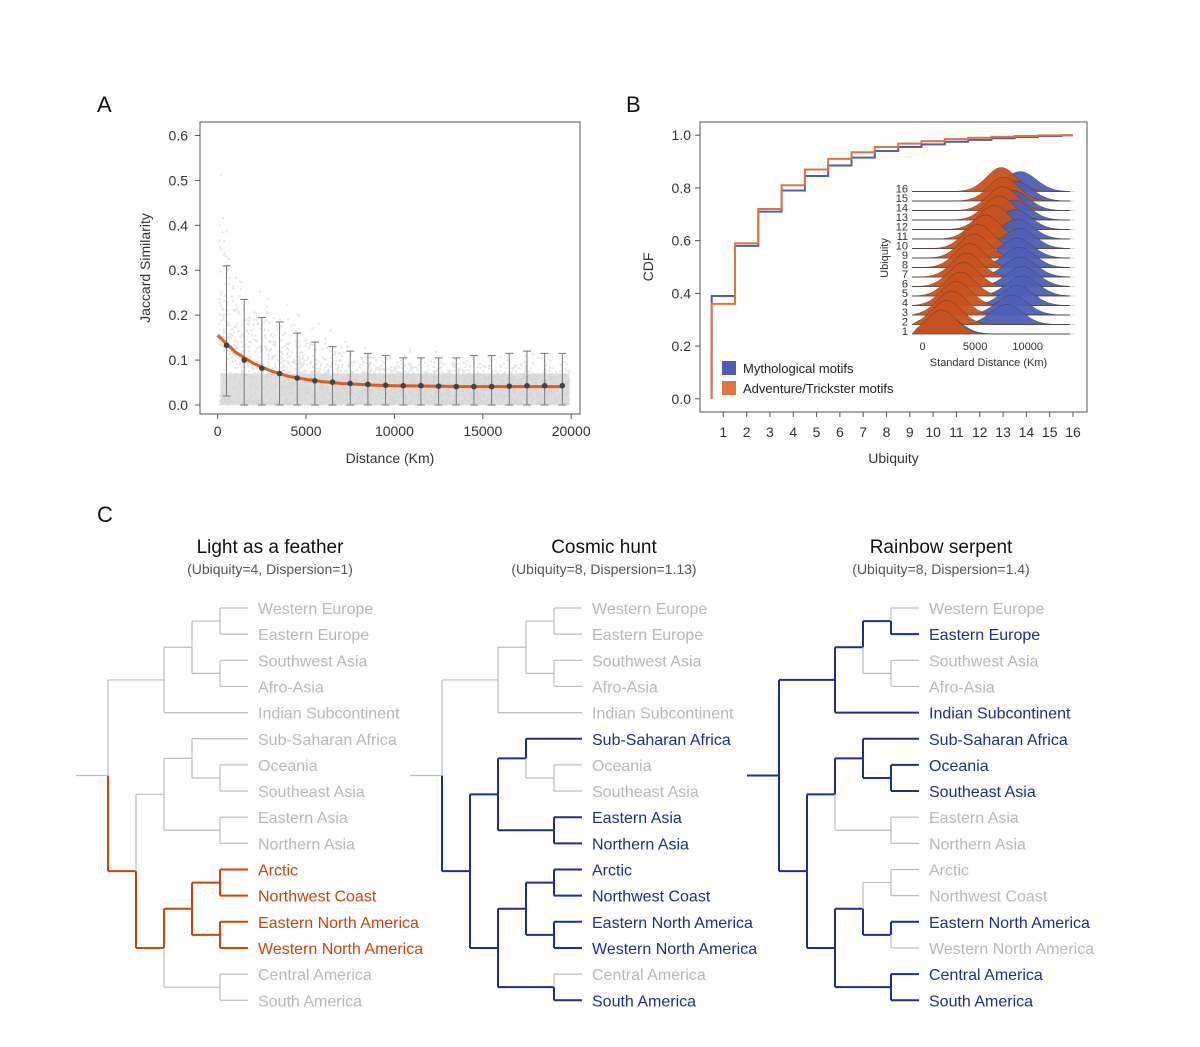 The width and height of the screenshot is (1200, 1047). Describe the element at coordinates (604, 547) in the screenshot. I see `tree-title: Cosmic hunt` at that location.